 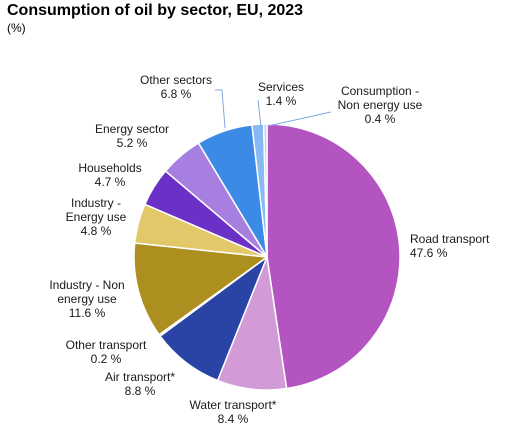 What do you see at coordinates (109, 175) in the screenshot?
I see `slice-label: Households 4.7 %` at bounding box center [109, 175].